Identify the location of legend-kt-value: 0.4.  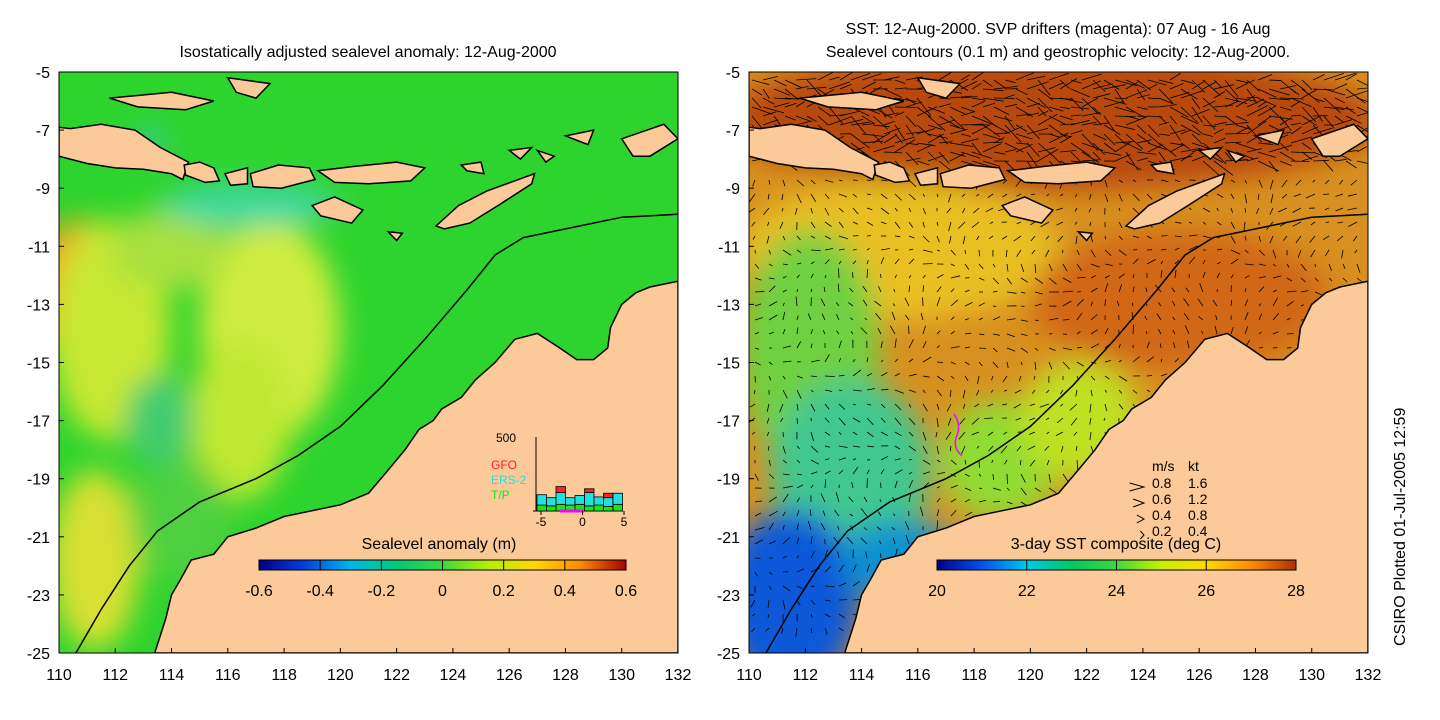
(1198, 531).